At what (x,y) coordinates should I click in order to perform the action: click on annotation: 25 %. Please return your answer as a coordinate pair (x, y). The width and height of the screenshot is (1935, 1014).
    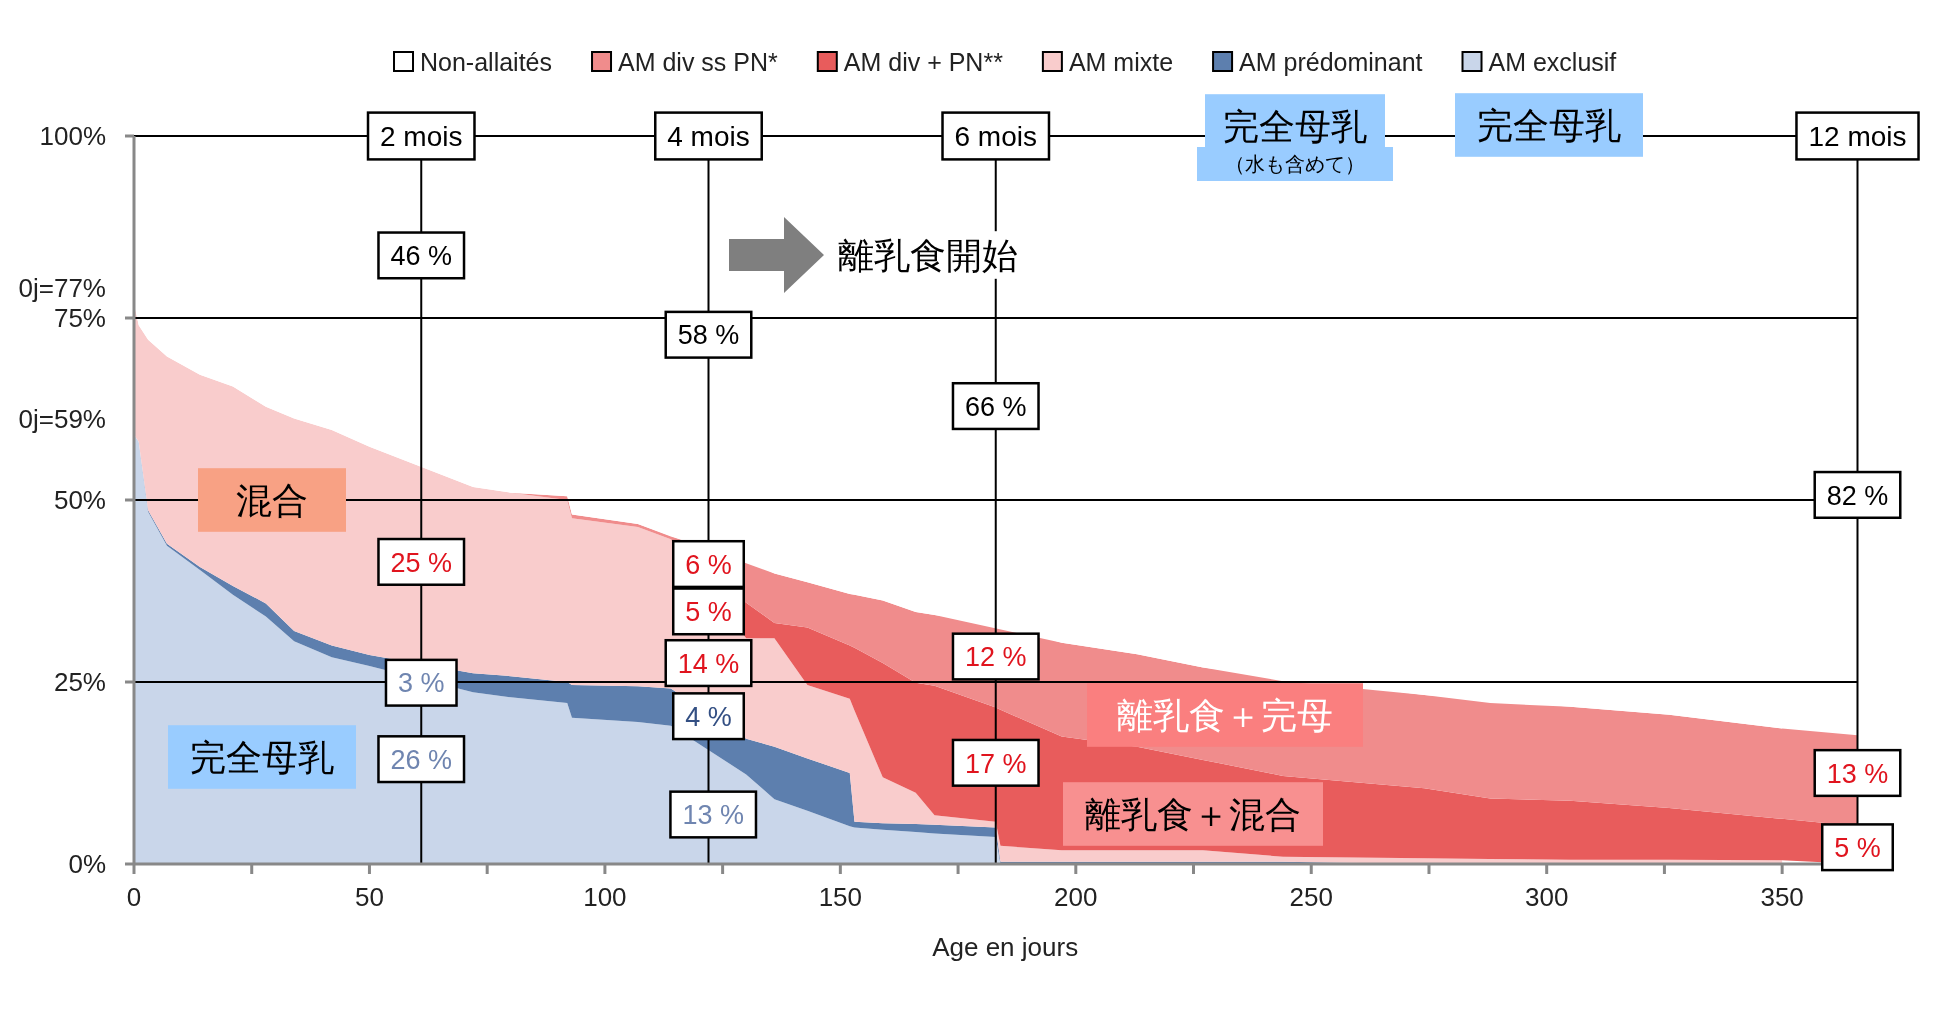
    Looking at the image, I should click on (421, 562).